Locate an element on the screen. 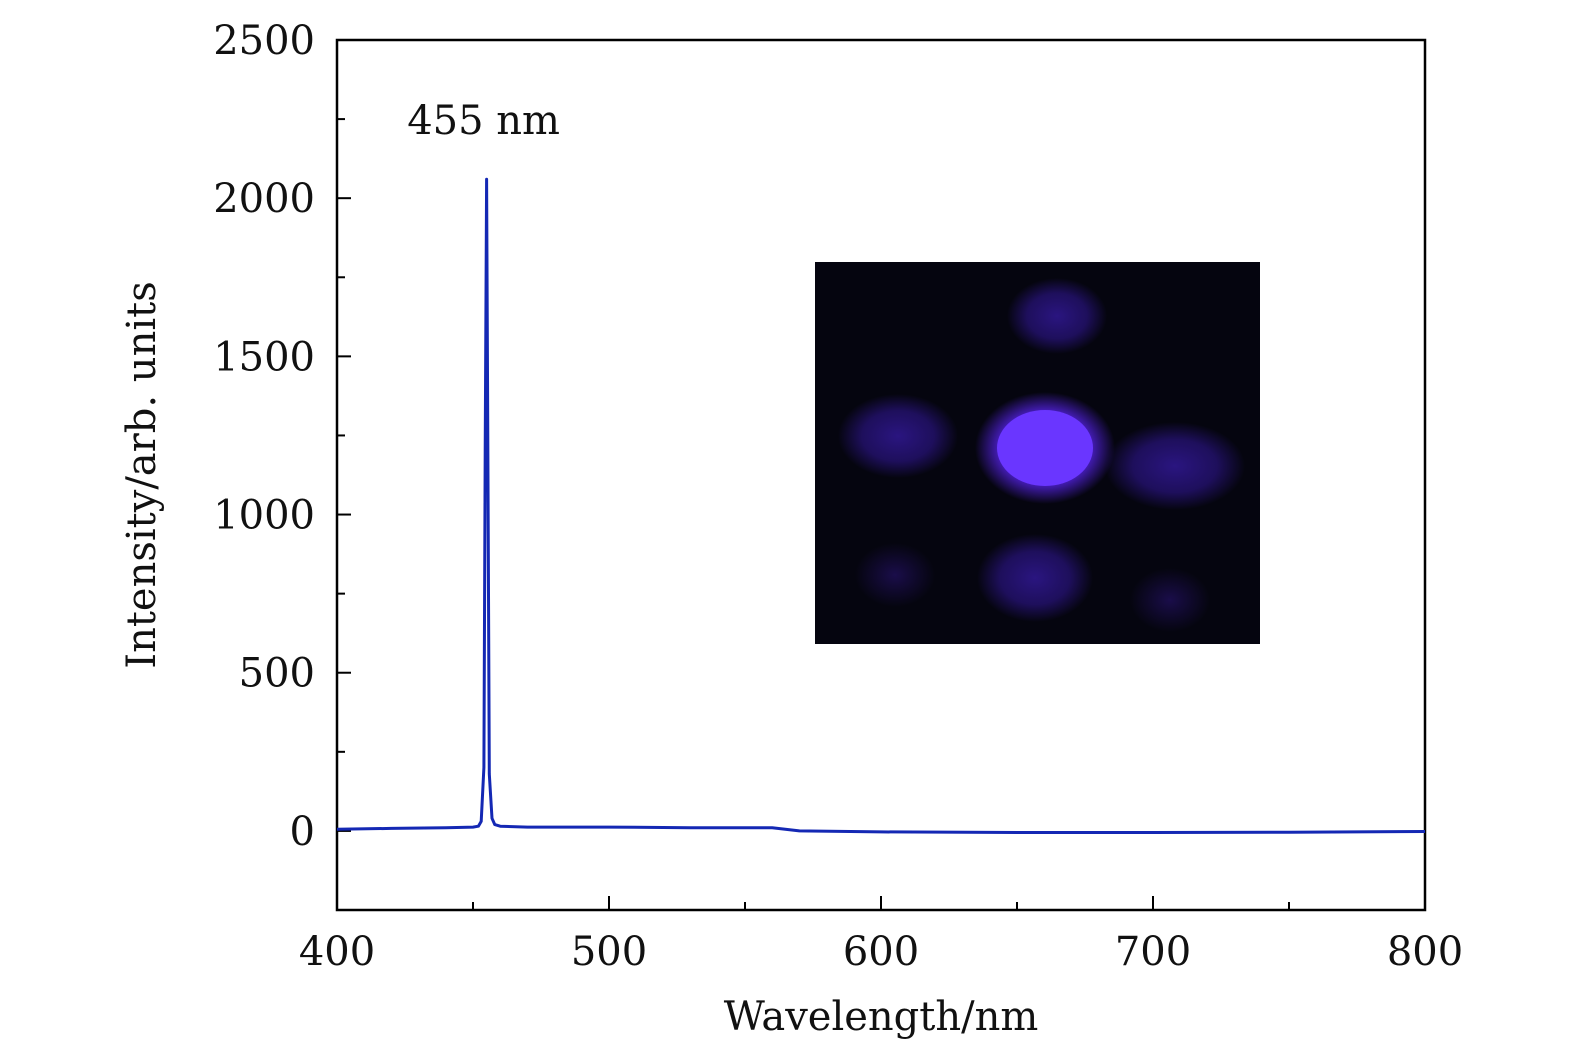 The height and width of the screenshot is (1063, 1575). x-tick-label: 700 is located at coordinates (1153, 952).